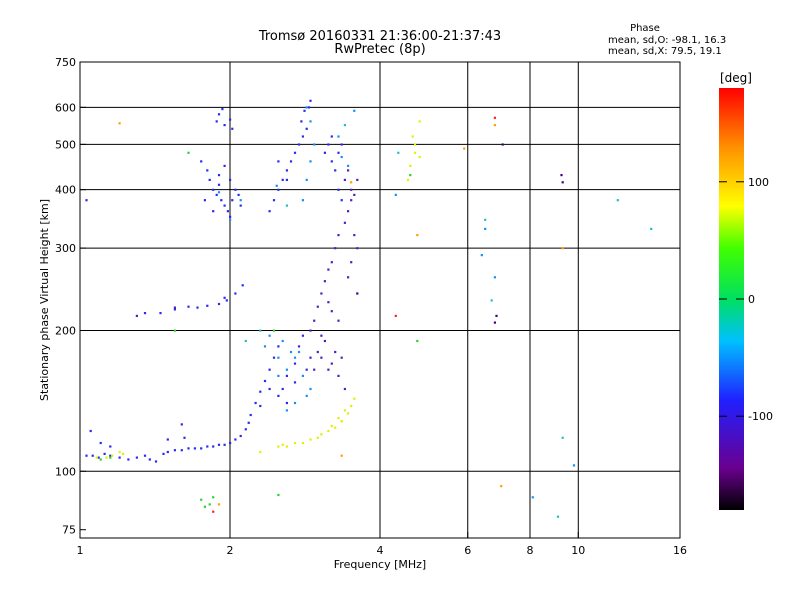 The width and height of the screenshot is (800, 600). What do you see at coordinates (578, 550) in the screenshot?
I see `x-tick-label: 10` at bounding box center [578, 550].